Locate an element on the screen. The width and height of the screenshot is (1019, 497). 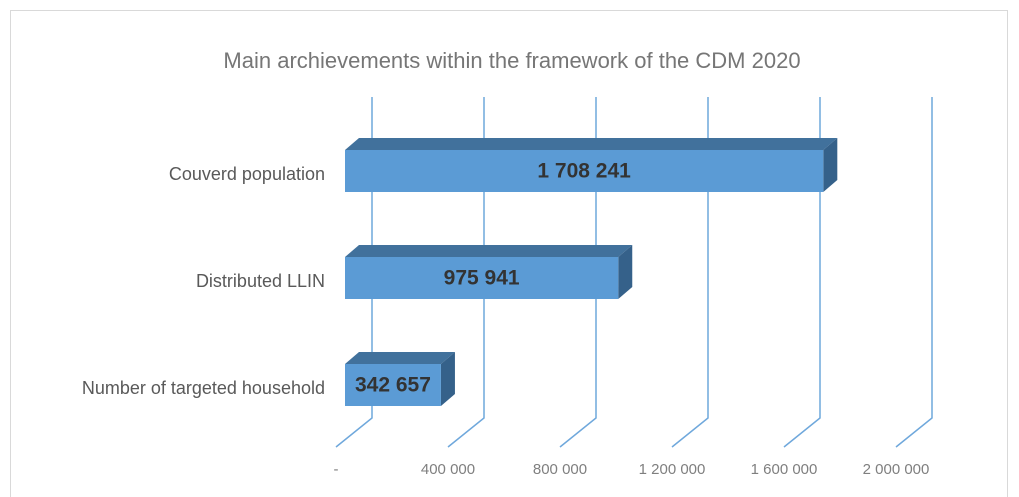
value-label: 975 941 is located at coordinates (482, 278).